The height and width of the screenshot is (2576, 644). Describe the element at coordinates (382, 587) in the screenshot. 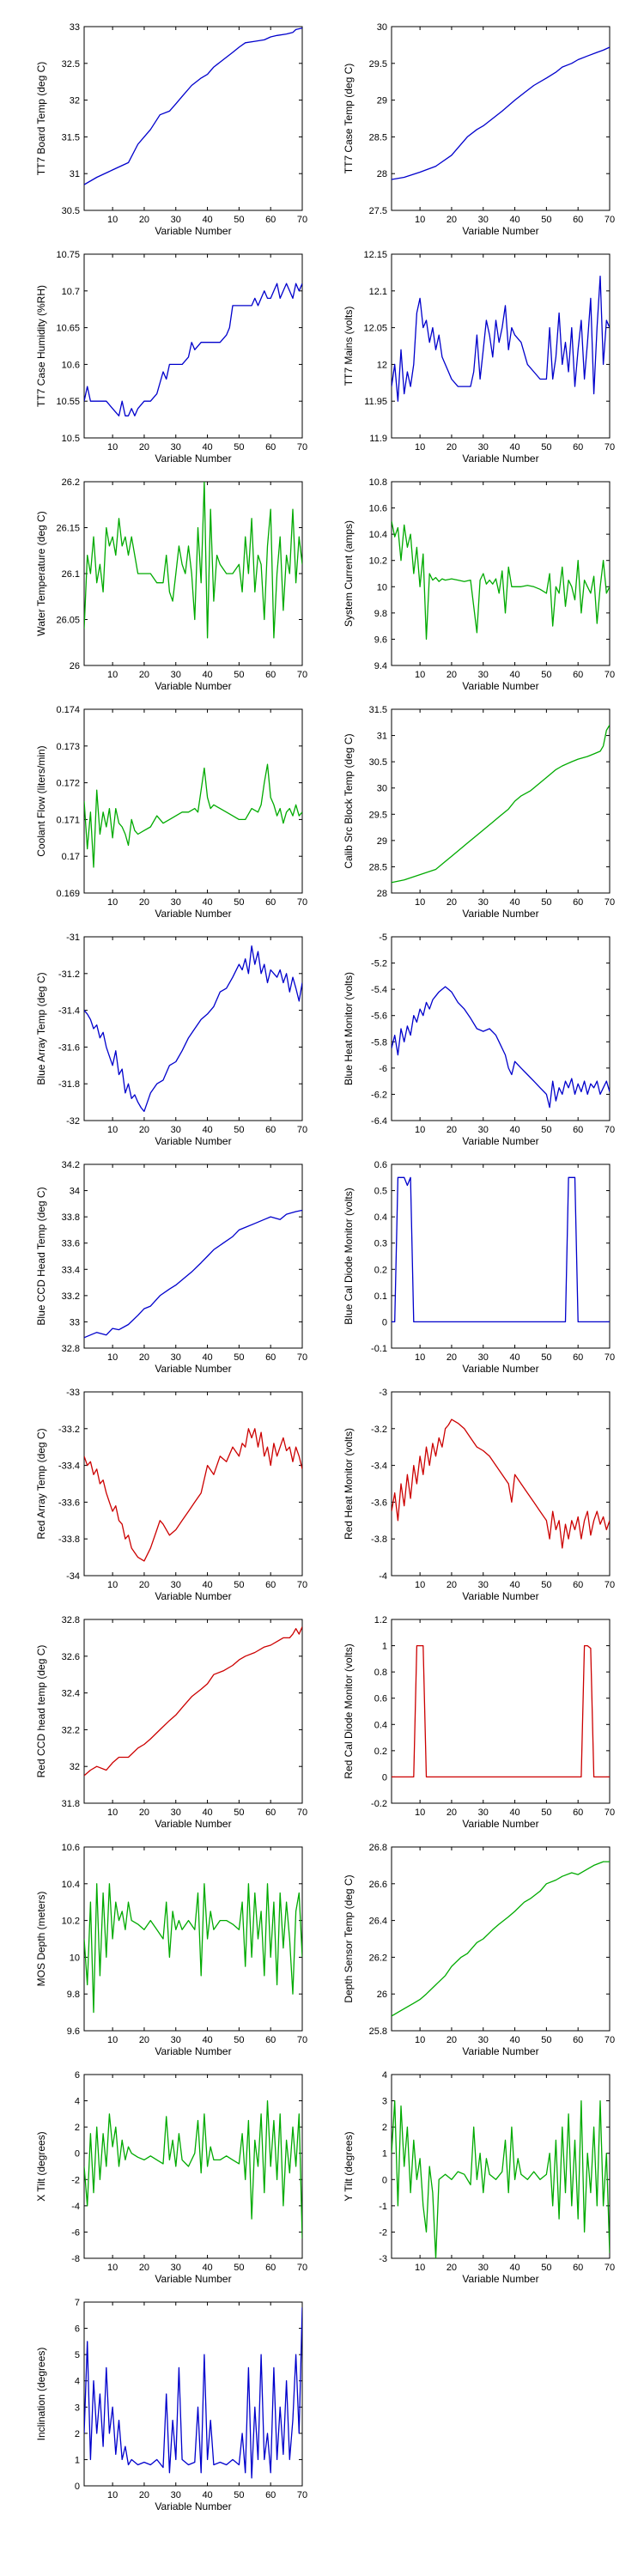

I see `y-tick-label: 10` at that location.